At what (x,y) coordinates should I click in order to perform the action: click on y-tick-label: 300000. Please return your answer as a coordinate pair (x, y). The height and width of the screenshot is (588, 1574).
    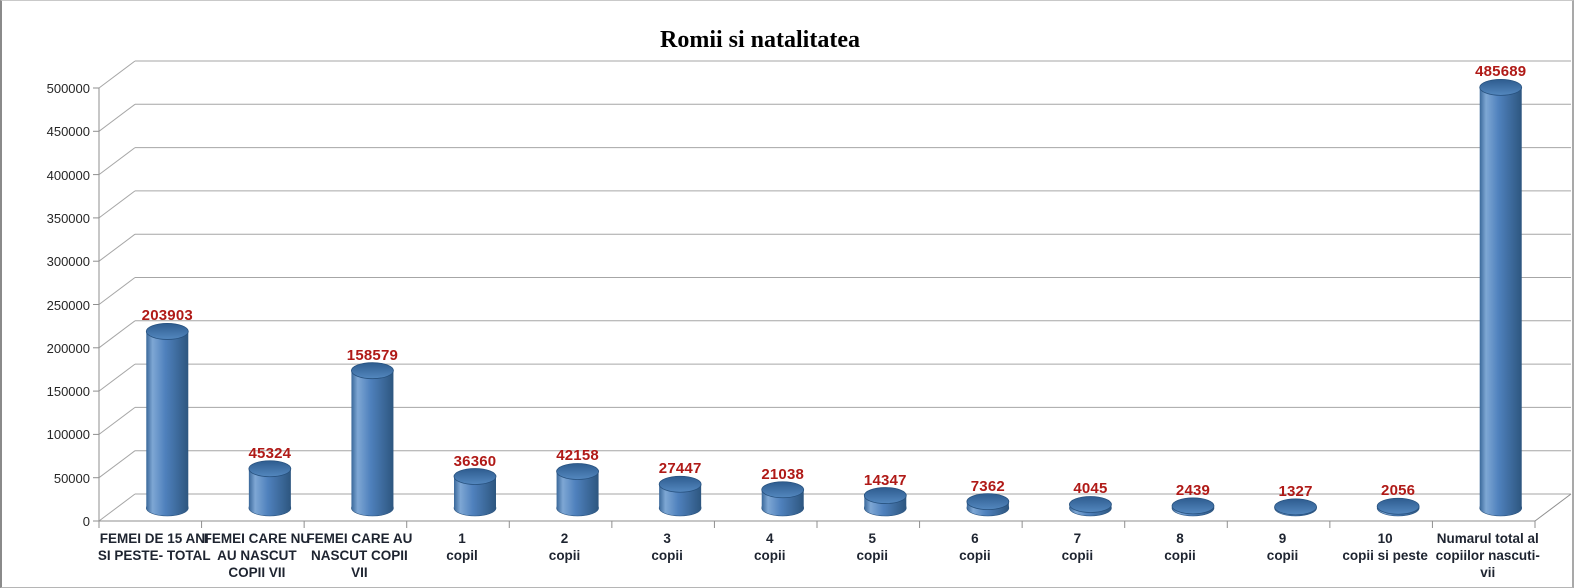
    Looking at the image, I should click on (68, 262).